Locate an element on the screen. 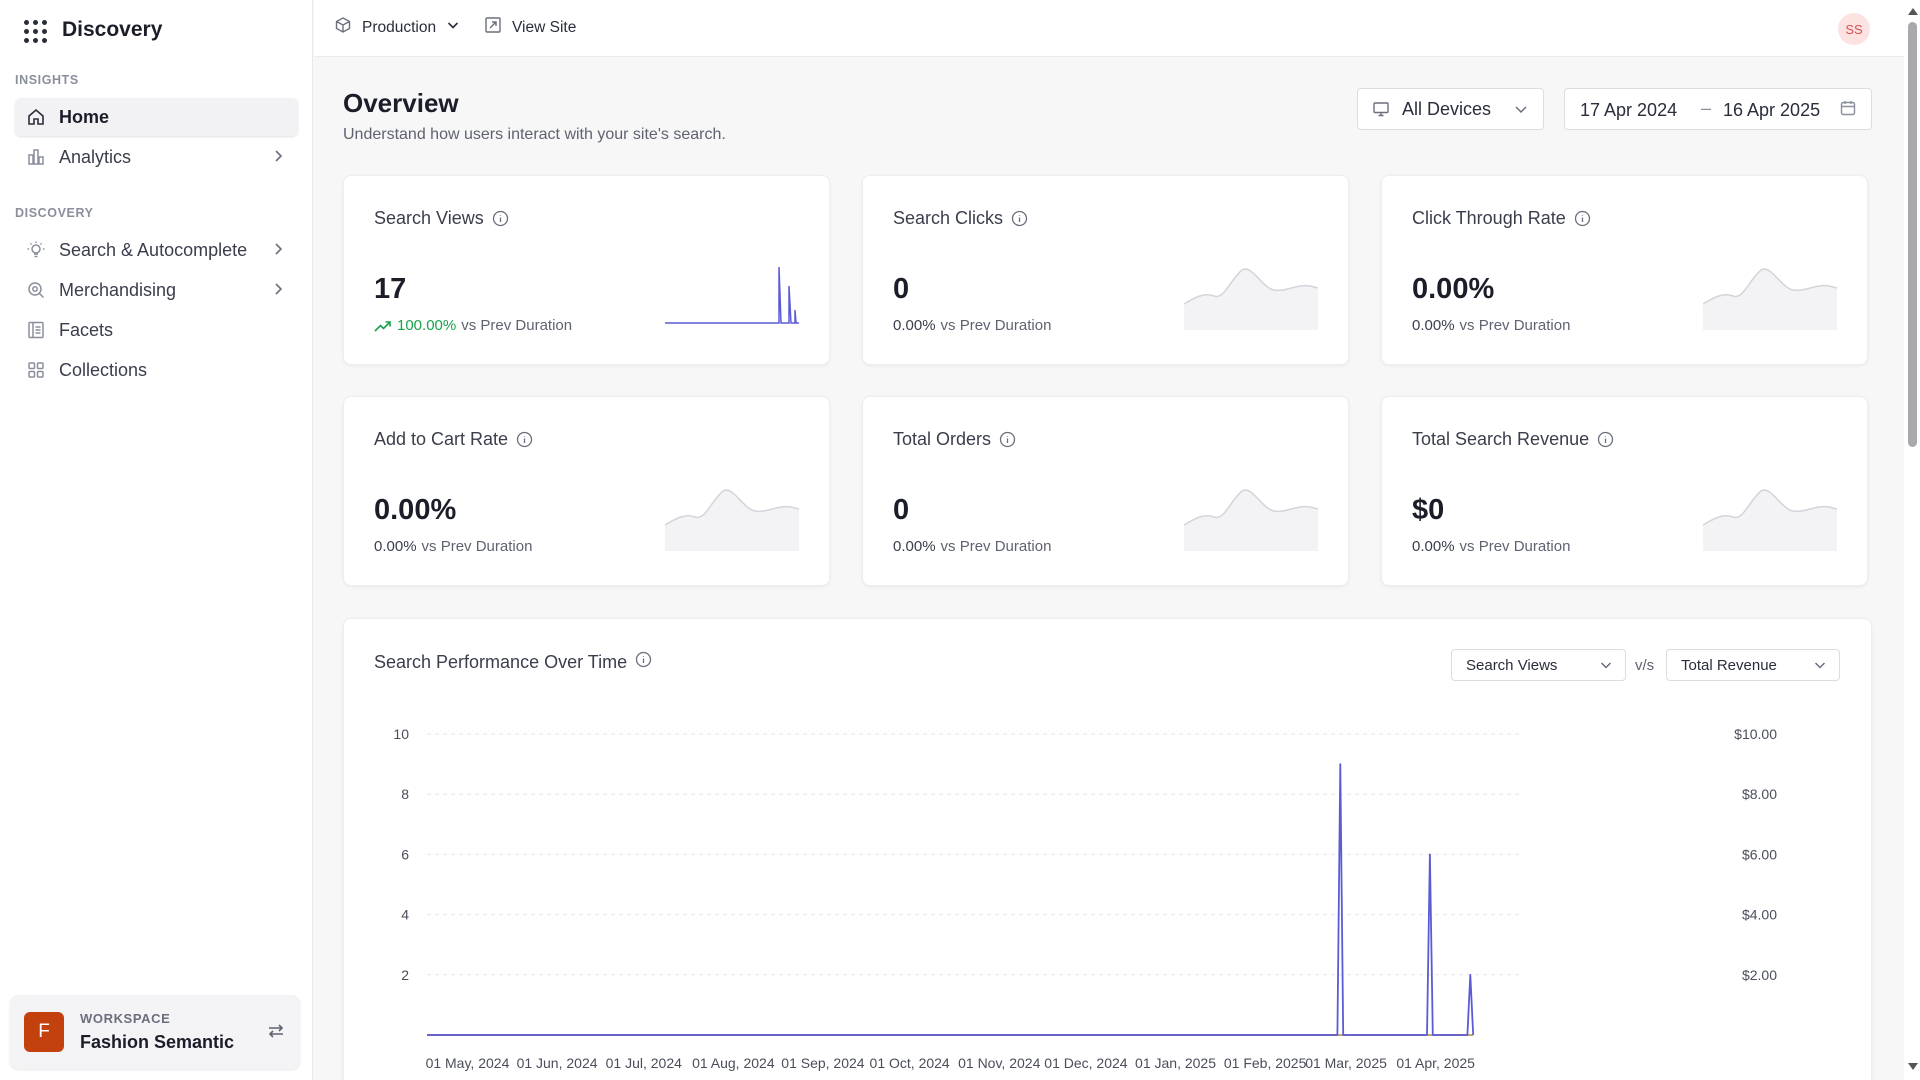 This screenshot has width=1920, height=1080. date-range-picker: 17 Apr 2024 – 16 Apr 2025 is located at coordinates (1718, 109).